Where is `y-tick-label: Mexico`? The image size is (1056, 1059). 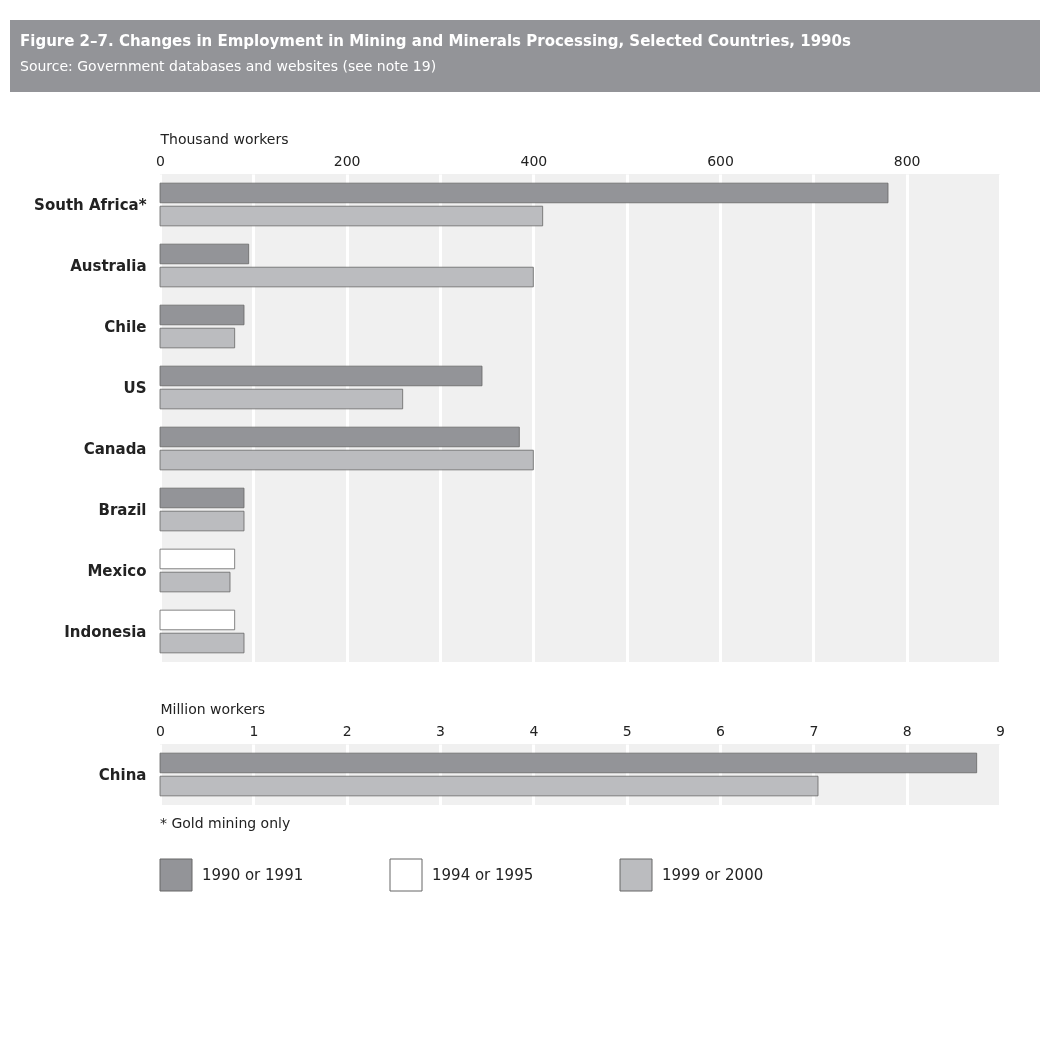 y-tick-label: Mexico is located at coordinates (117, 570).